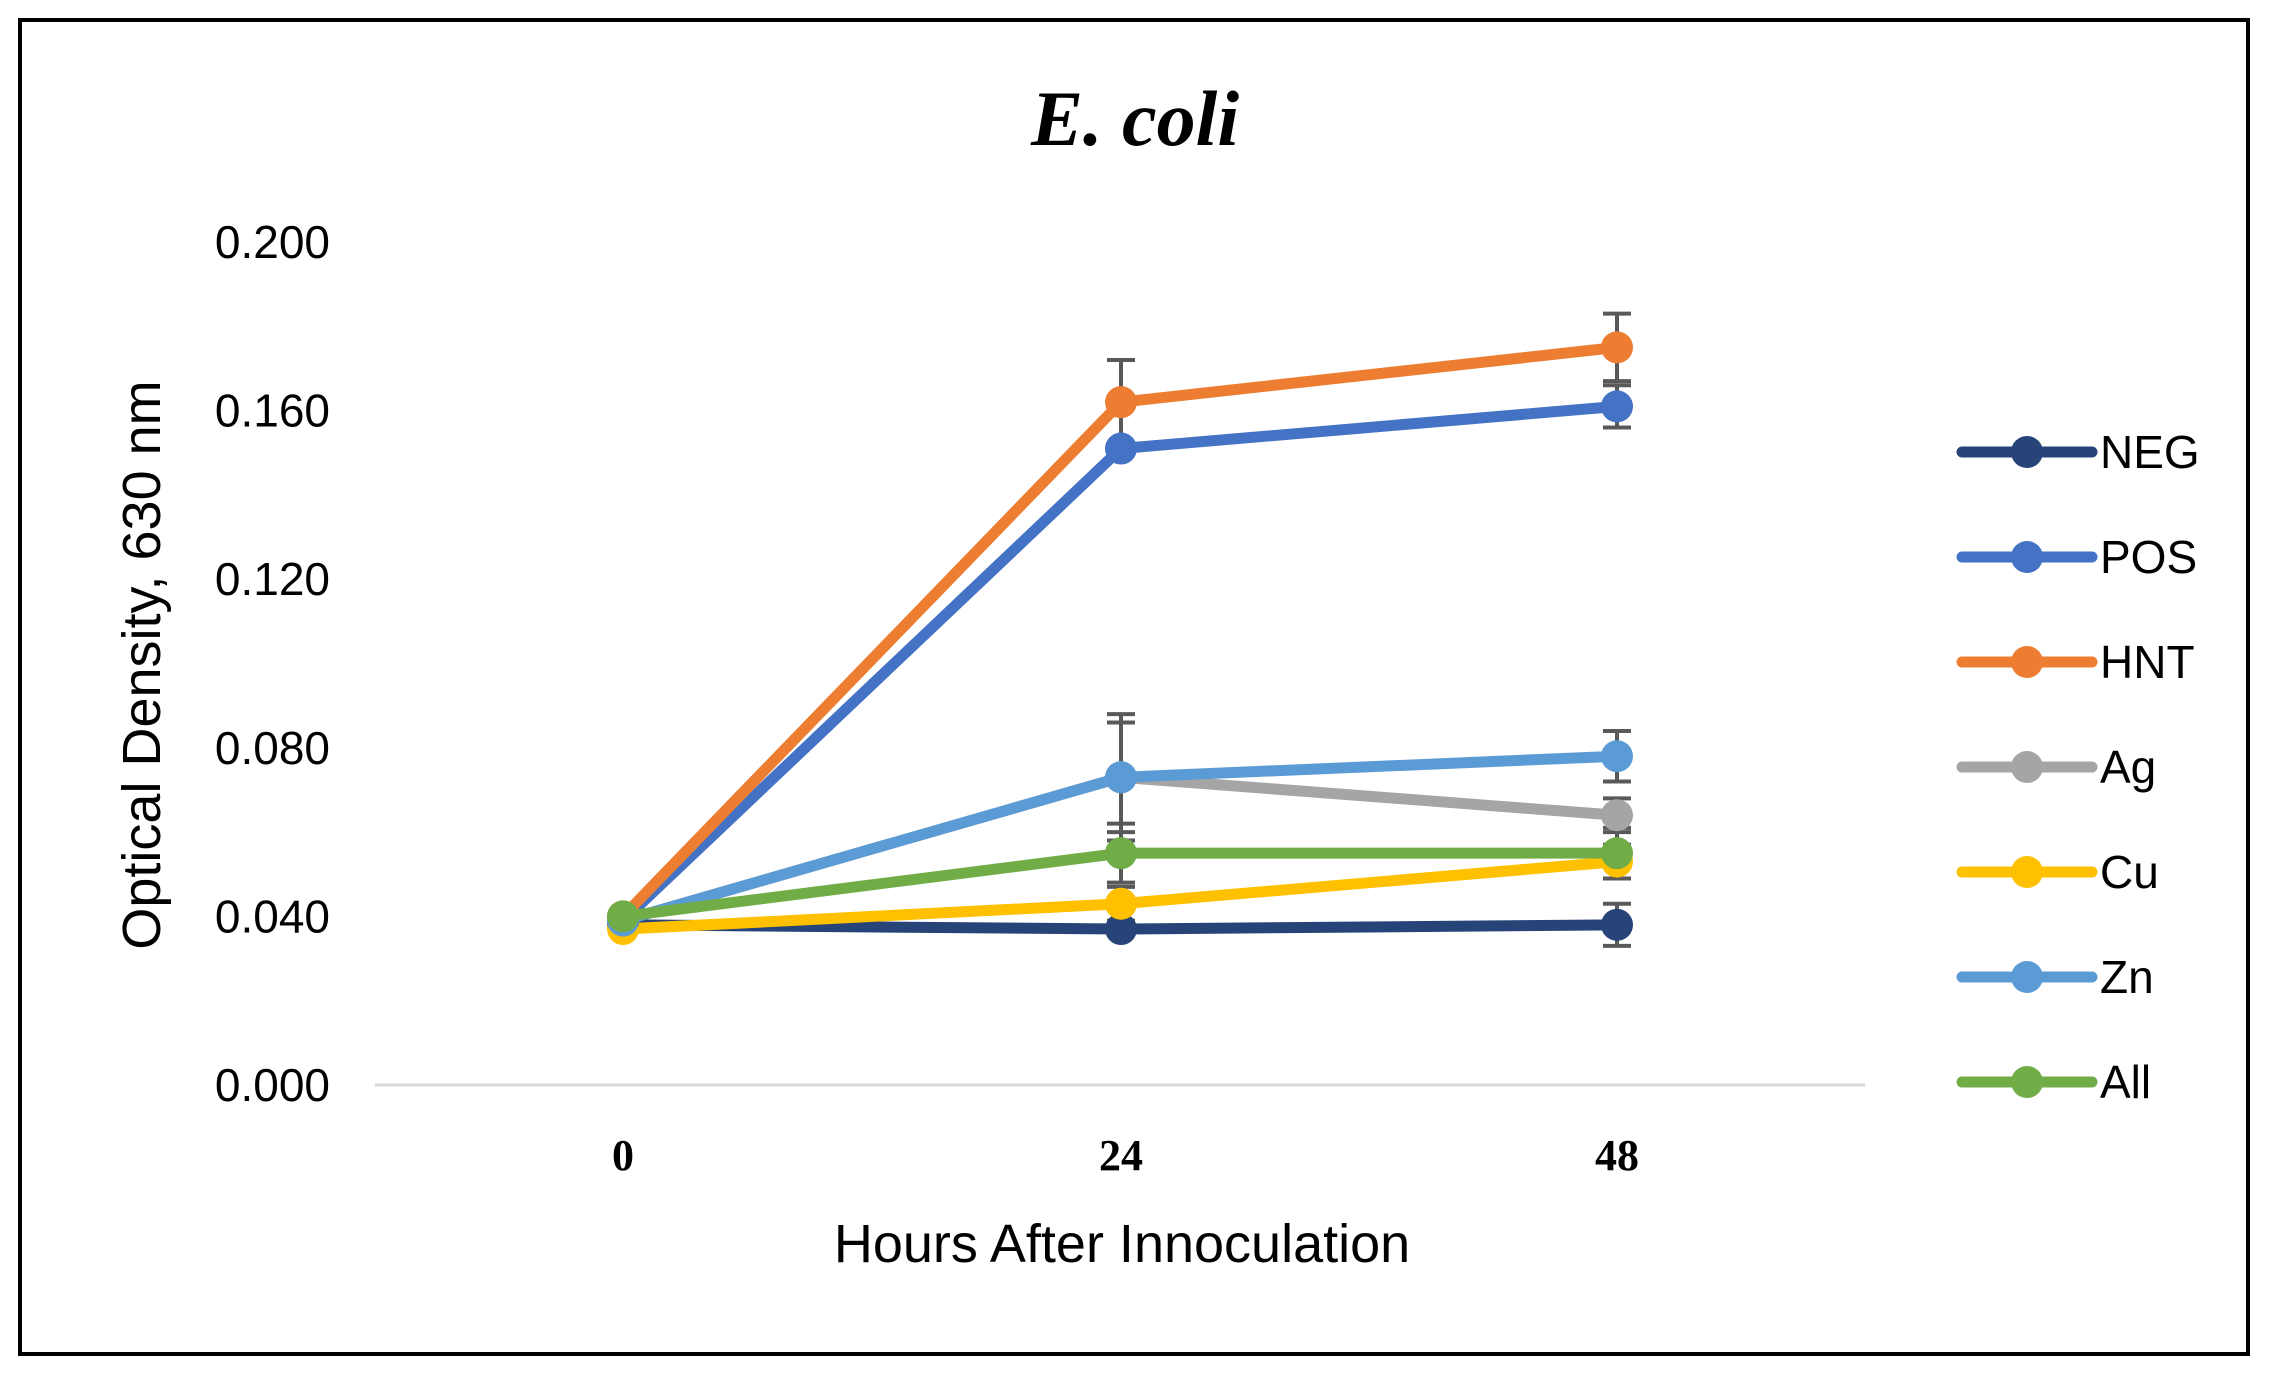 The width and height of the screenshot is (2270, 1376). I want to click on x-tick-label: 0, so click(623, 1155).